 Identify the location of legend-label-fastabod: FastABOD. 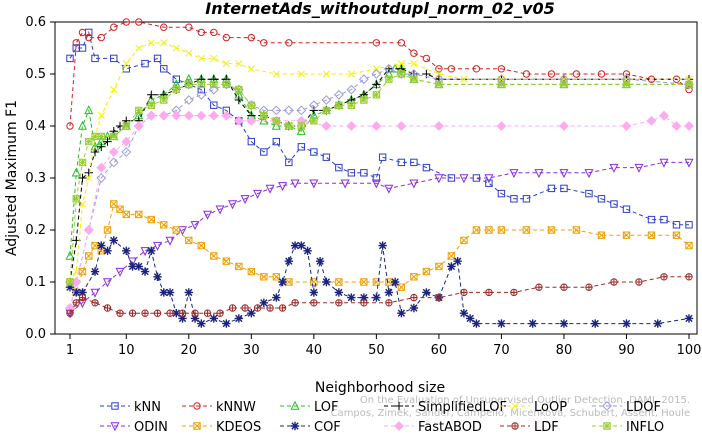
(450, 427).